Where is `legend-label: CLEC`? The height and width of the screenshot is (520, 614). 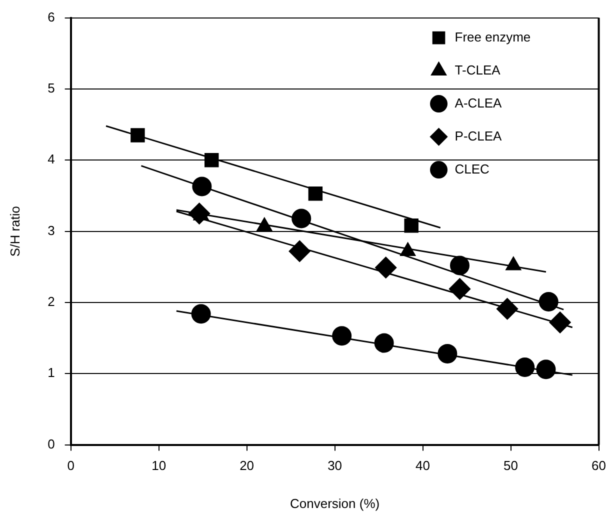 legend-label: CLEC is located at coordinates (472, 168).